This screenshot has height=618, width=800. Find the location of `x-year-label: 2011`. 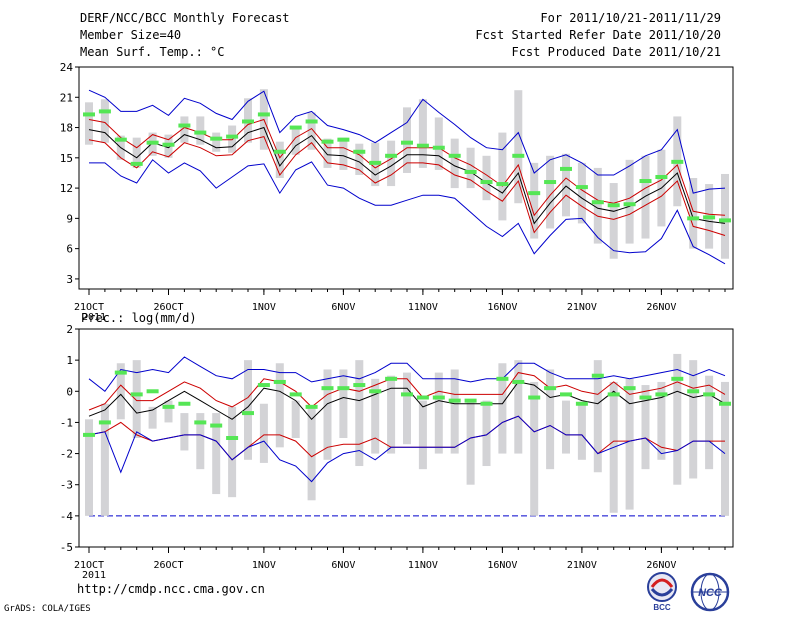

x-year-label: 2011 is located at coordinates (94, 575).